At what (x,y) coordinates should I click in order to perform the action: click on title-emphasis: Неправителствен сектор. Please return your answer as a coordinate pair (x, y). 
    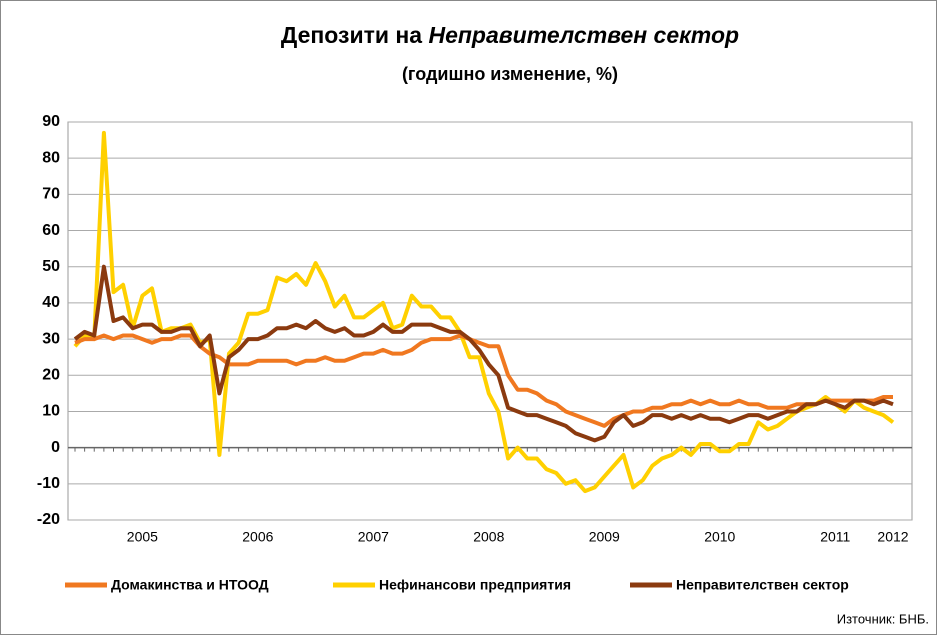
    Looking at the image, I should click on (583, 35).